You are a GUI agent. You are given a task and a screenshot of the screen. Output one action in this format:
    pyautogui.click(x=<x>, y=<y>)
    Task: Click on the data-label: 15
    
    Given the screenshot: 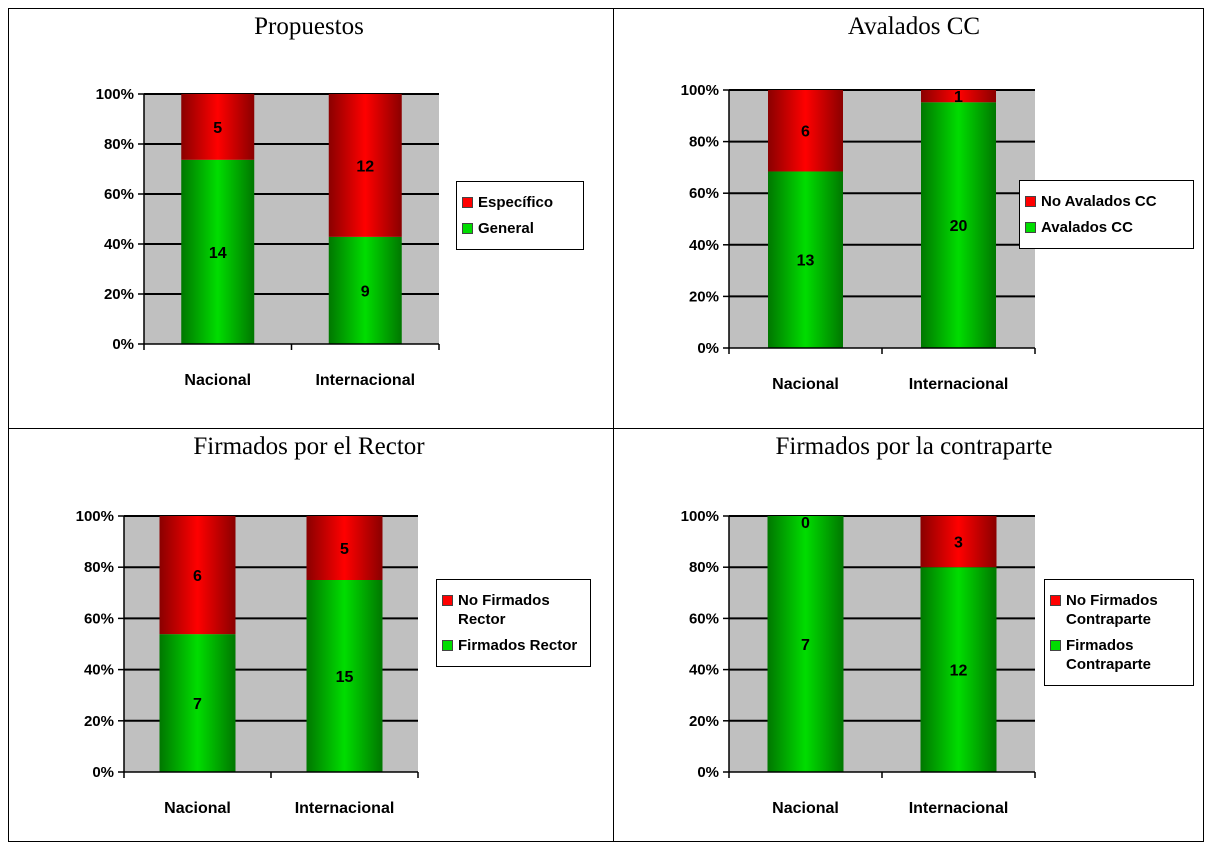 What is the action you would take?
    pyautogui.click(x=345, y=677)
    